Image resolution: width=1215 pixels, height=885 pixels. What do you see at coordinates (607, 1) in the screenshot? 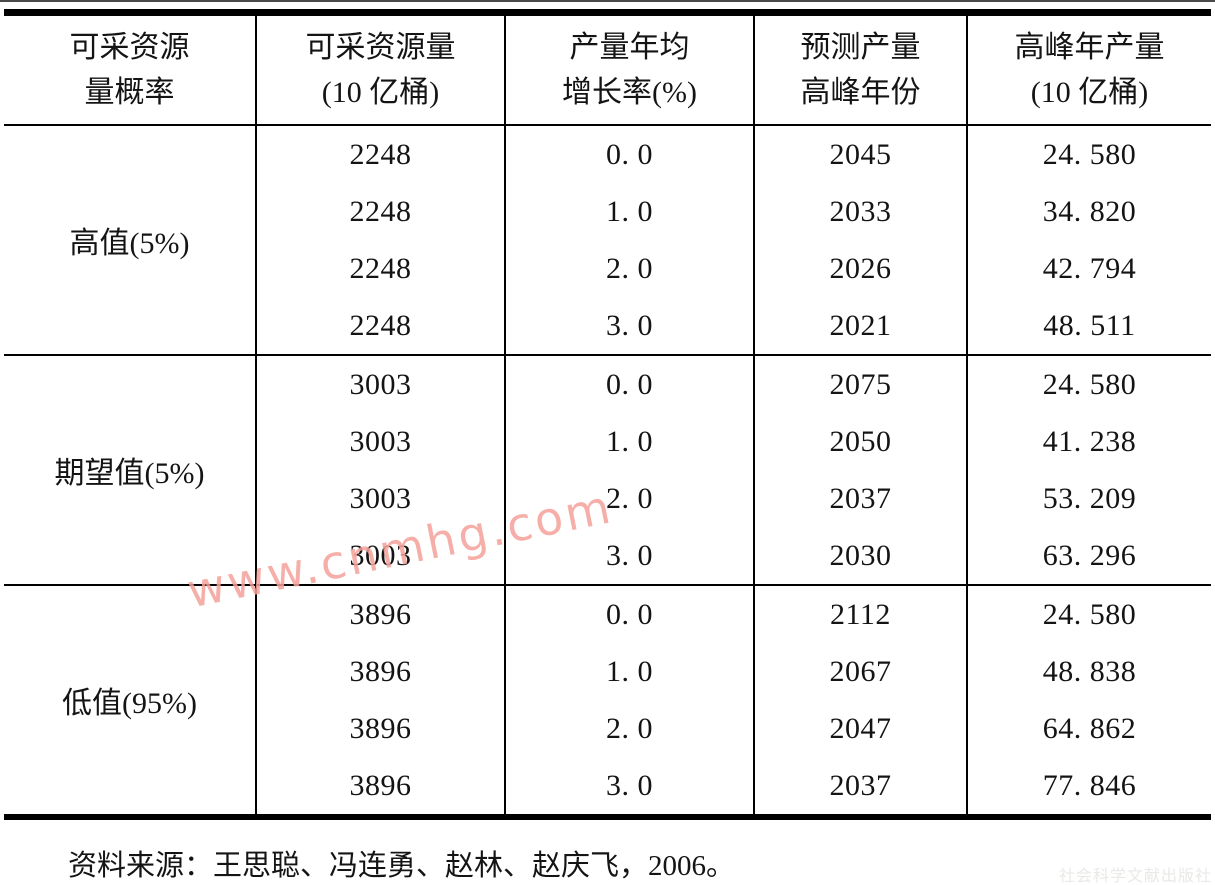
I see `top-hairline` at bounding box center [607, 1].